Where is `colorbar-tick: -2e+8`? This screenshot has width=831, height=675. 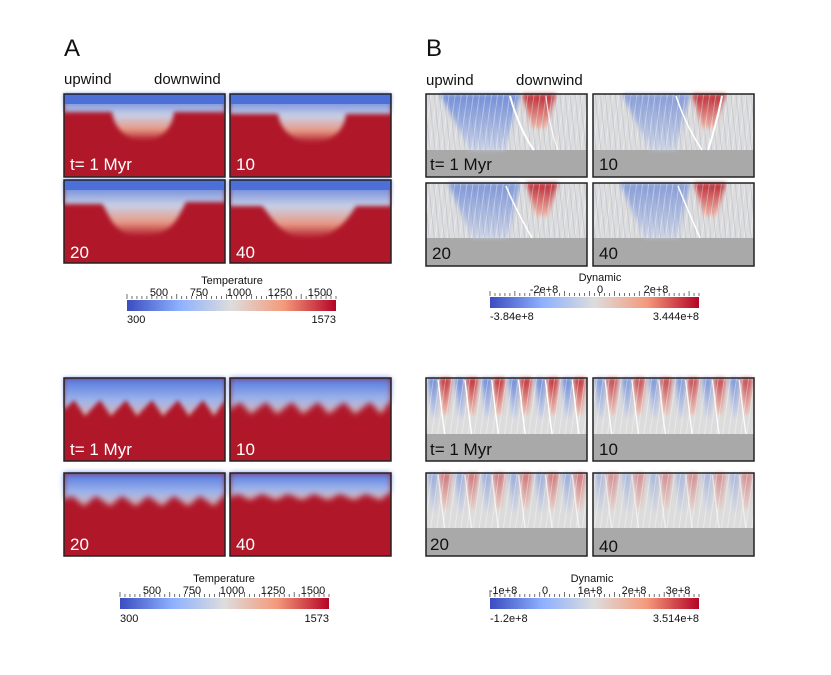 colorbar-tick: -2e+8 is located at coordinates (544, 290).